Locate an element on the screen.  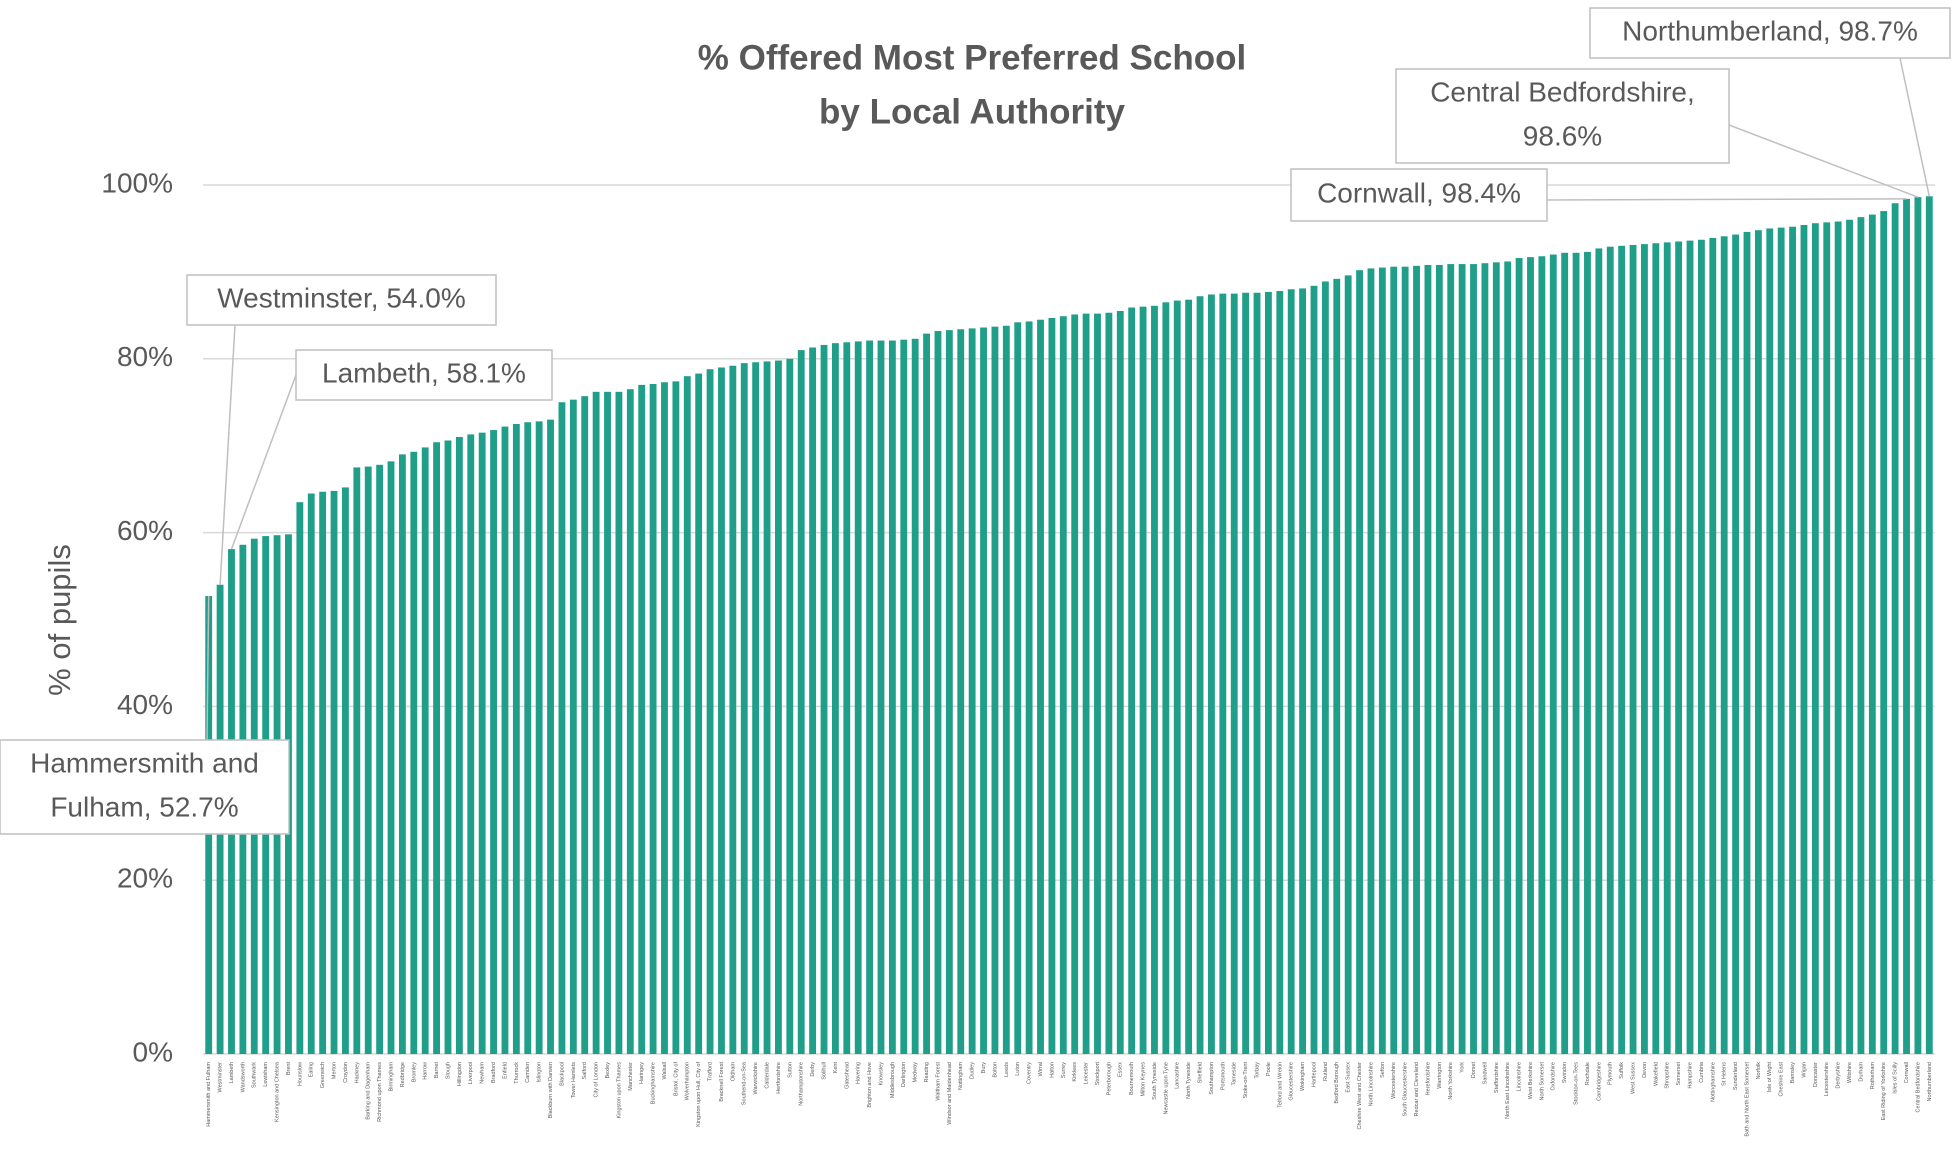
chart-title: % Offered Most Preferred School is located at coordinates (972, 57).